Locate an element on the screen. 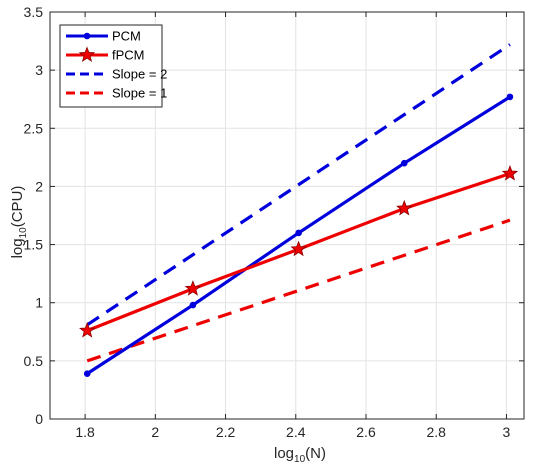  y-axis-title: log10(CPU) is located at coordinates (19, 222).